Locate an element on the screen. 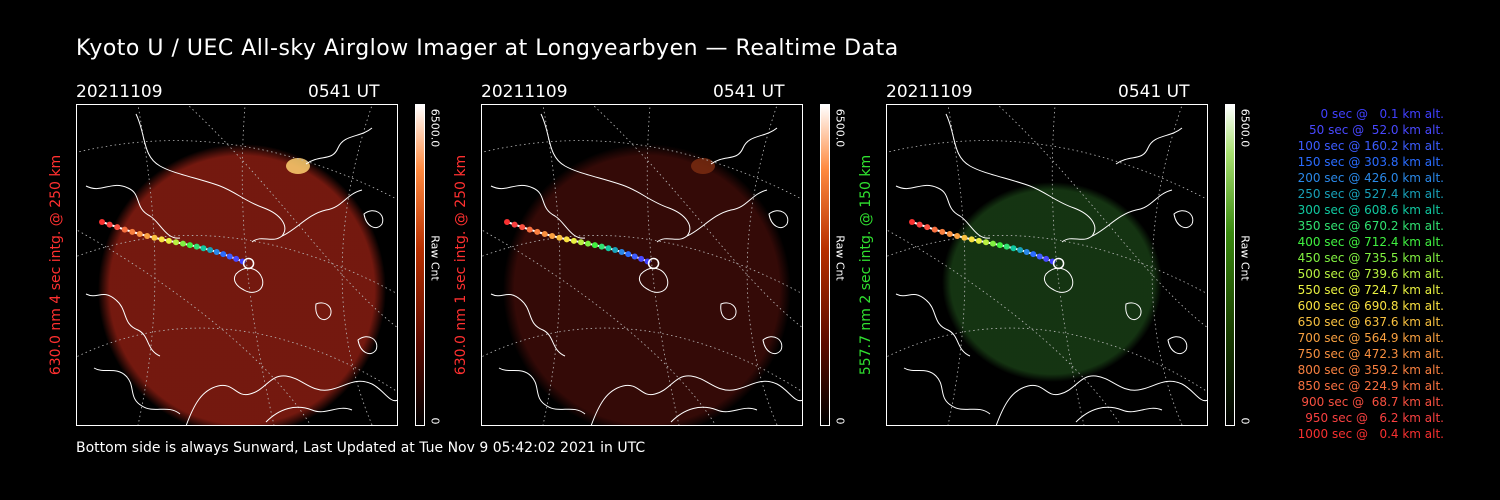 This screenshot has height=500, width=1500. legend-entry: 850 sec @ 224.9 km alt. is located at coordinates (1370, 386).